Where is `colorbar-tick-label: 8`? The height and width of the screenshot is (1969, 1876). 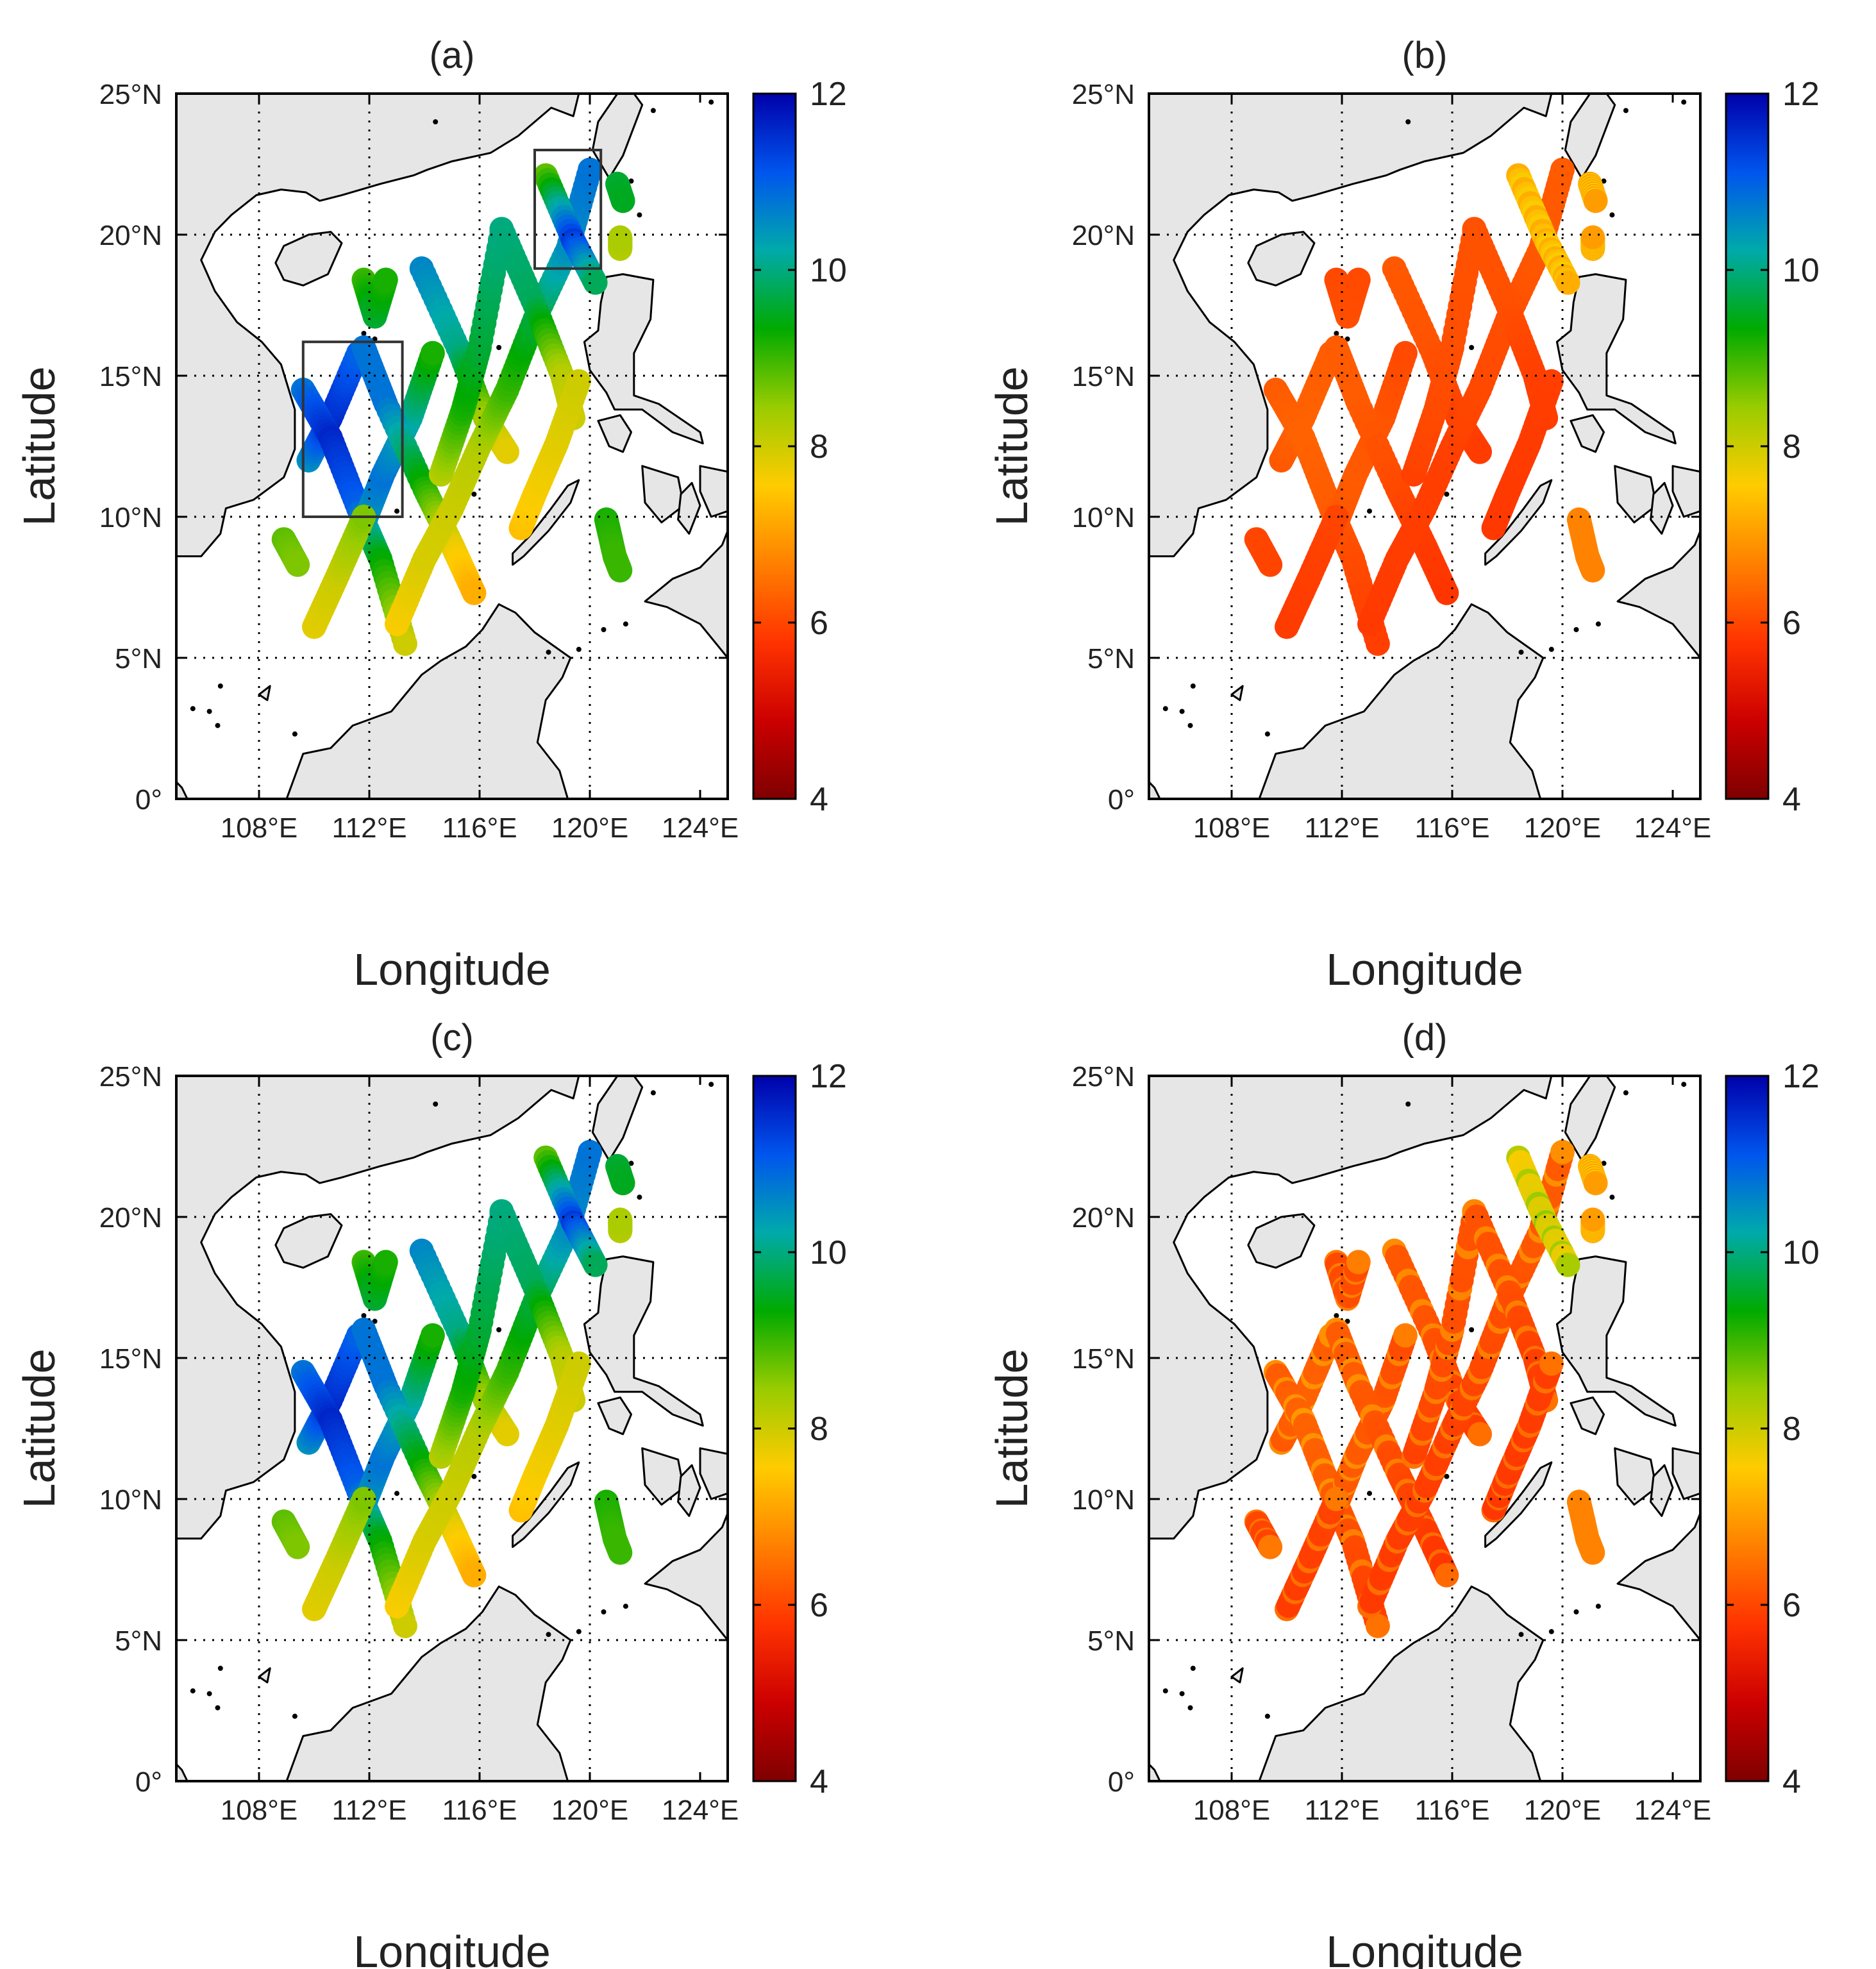 colorbar-tick-label: 8 is located at coordinates (819, 446).